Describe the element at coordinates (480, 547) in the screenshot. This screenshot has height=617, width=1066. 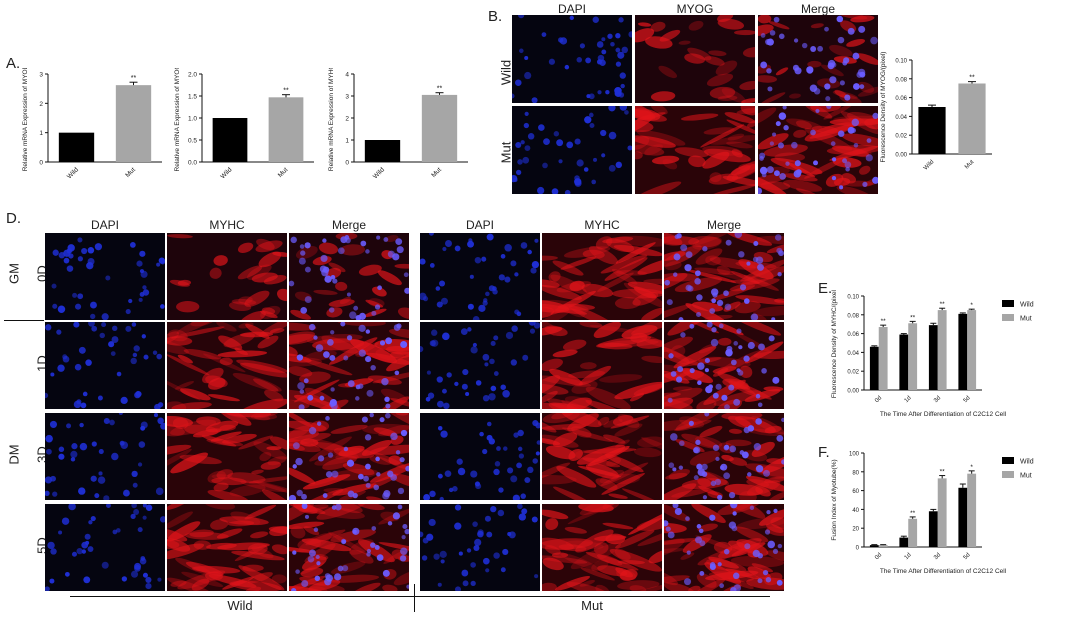
I see `myhc-image-mut-5d-dapi` at that location.